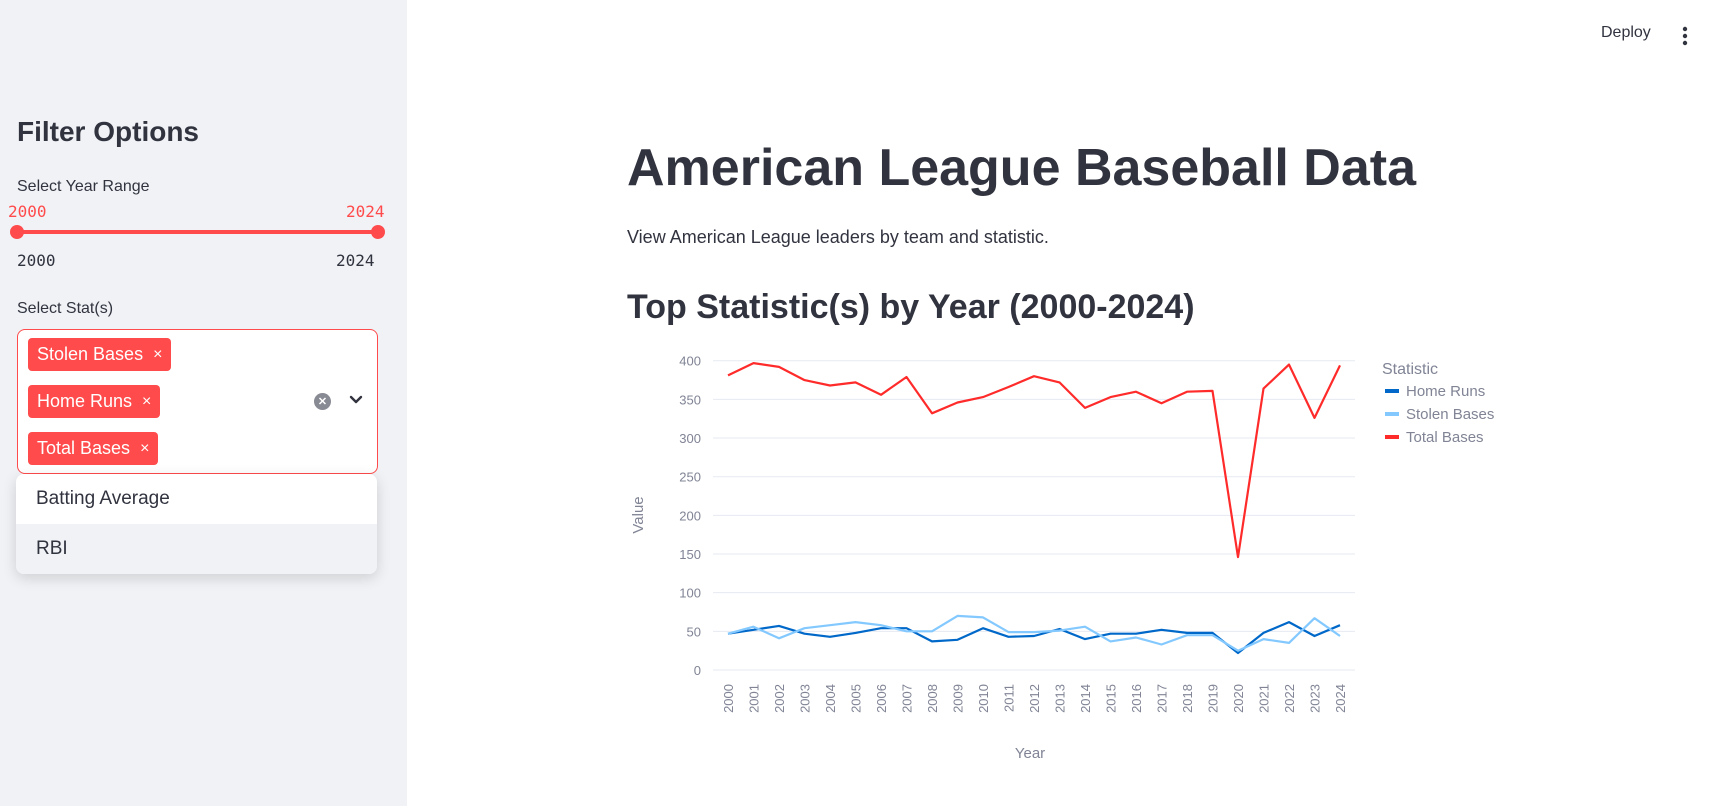 Image resolution: width=1716 pixels, height=806 pixels. What do you see at coordinates (17, 232) in the screenshot?
I see `year-range-low-handle` at bounding box center [17, 232].